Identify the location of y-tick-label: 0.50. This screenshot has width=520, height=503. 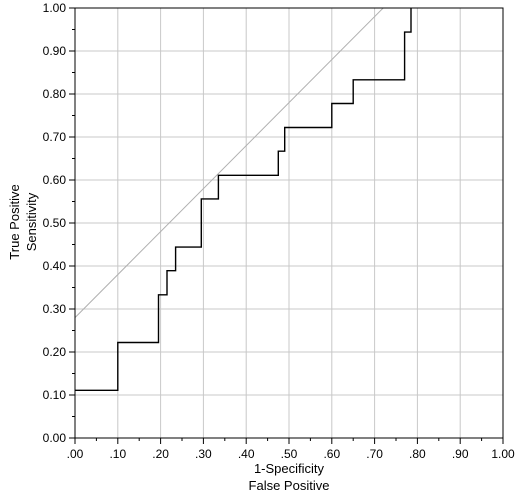
(55, 223).